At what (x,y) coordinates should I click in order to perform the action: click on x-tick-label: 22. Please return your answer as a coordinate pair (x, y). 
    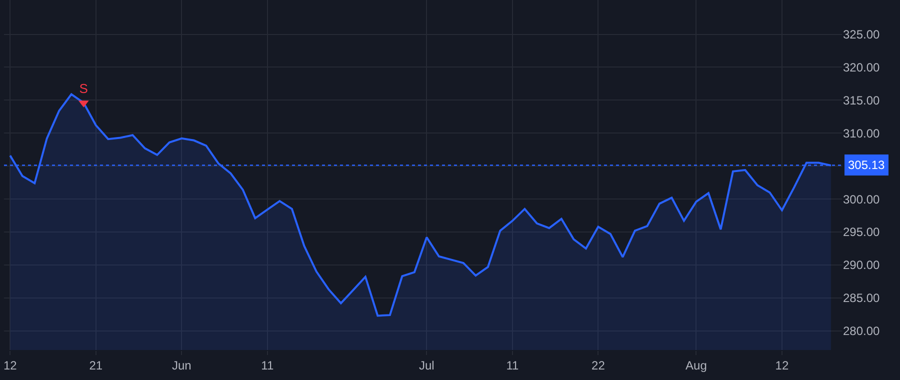
    Looking at the image, I should click on (599, 365).